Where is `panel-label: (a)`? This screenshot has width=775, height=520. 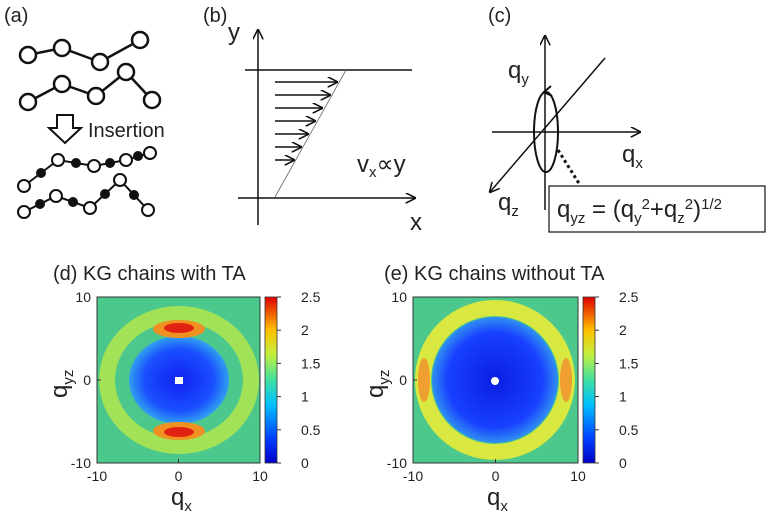 panel-label: (a) is located at coordinates (16, 16).